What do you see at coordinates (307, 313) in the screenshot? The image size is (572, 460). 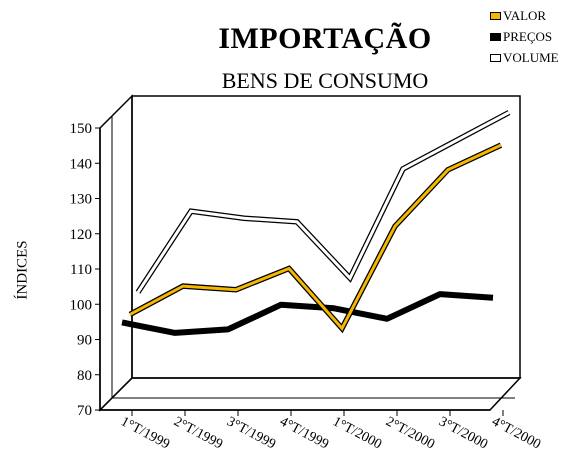 I see `series-line-precos` at bounding box center [307, 313].